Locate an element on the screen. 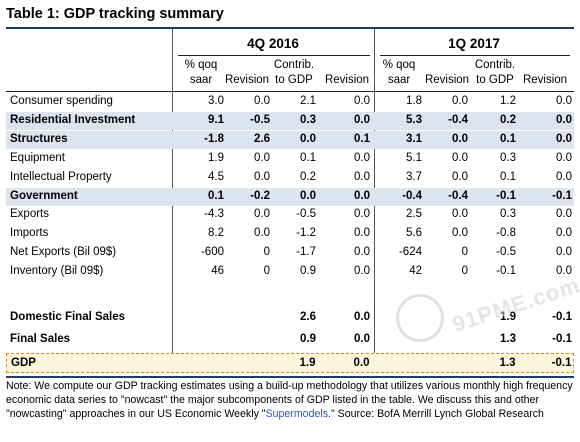 Image resolution: width=580 pixels, height=442 pixels. table-cell: 2.1 is located at coordinates (308, 101).